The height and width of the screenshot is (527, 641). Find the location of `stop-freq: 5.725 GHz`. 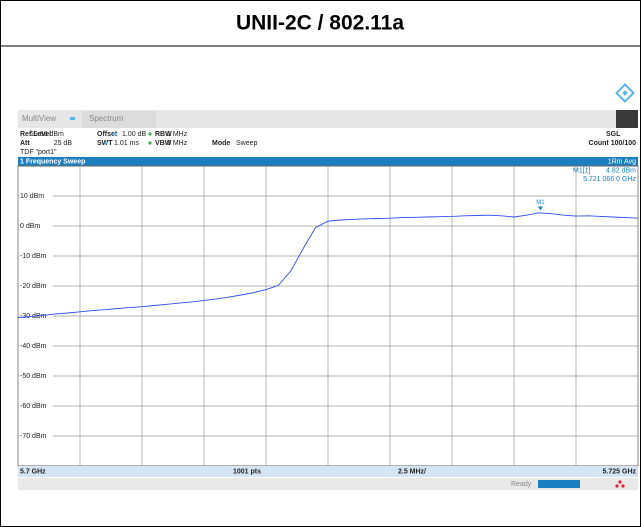

stop-freq: 5.725 GHz is located at coordinates (620, 471).